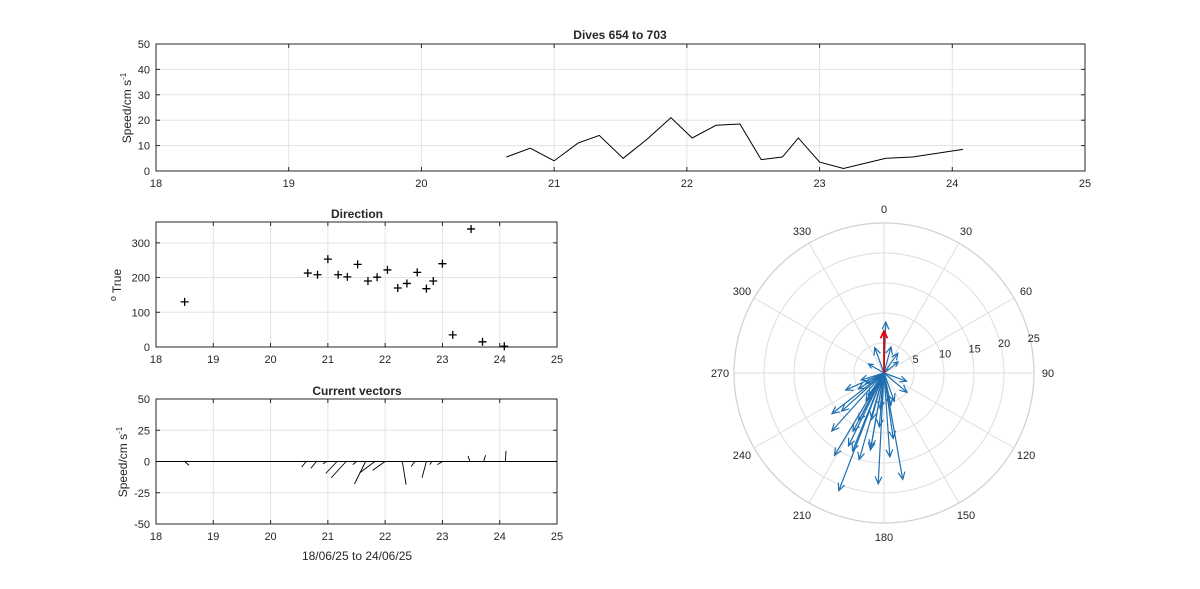 Image resolution: width=1200 pixels, height=589 pixels. I want to click on vectors-y-tick-label: -50, so click(142, 525).